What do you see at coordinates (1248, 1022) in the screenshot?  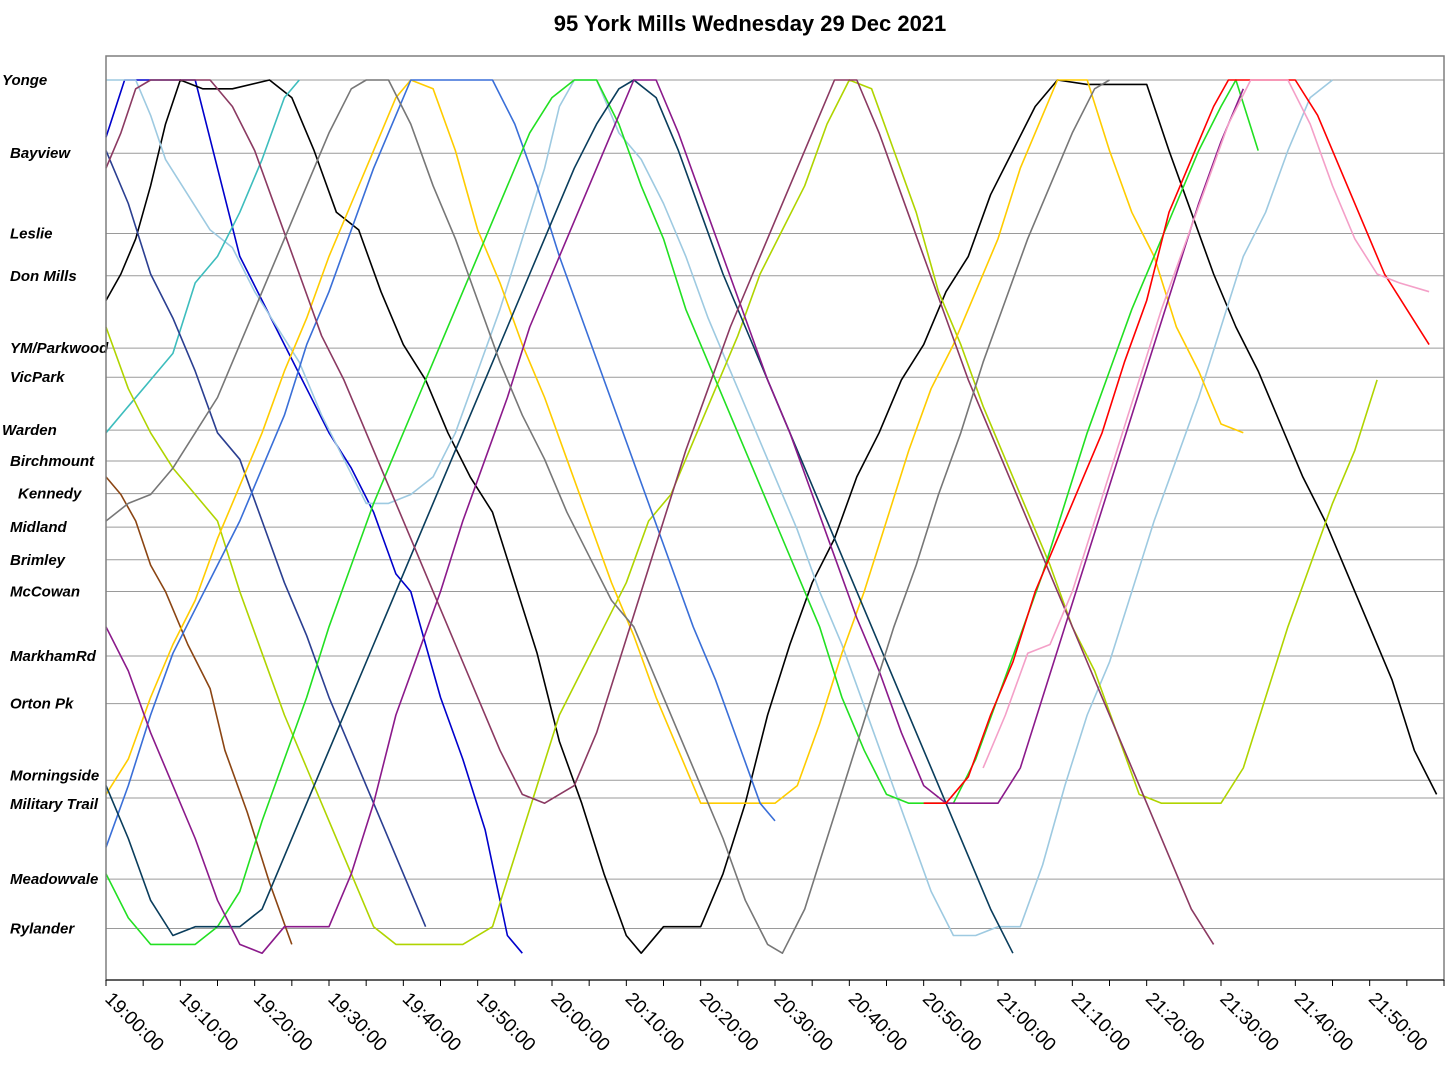 I see `x-tick-label-15: 21:30:00` at bounding box center [1248, 1022].